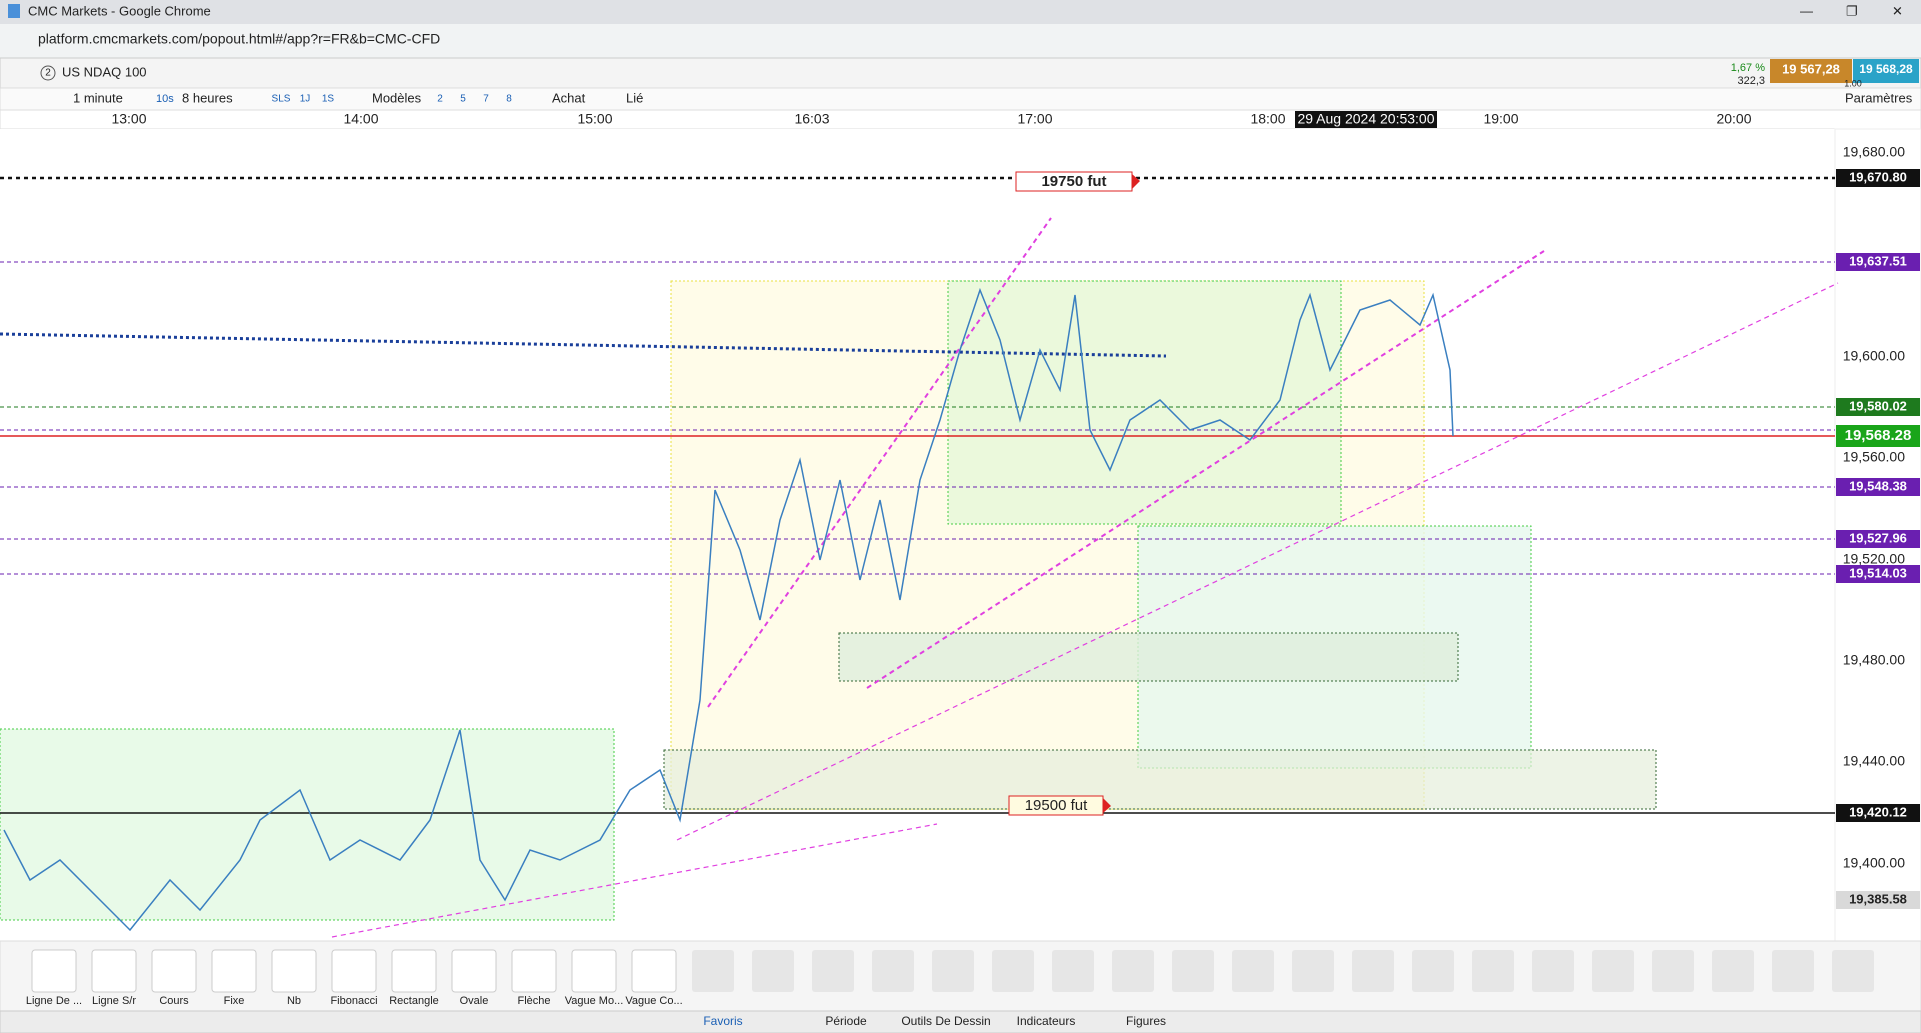  What do you see at coordinates (722, 1021) in the screenshot?
I see `bottom-tab: Favoris` at bounding box center [722, 1021].